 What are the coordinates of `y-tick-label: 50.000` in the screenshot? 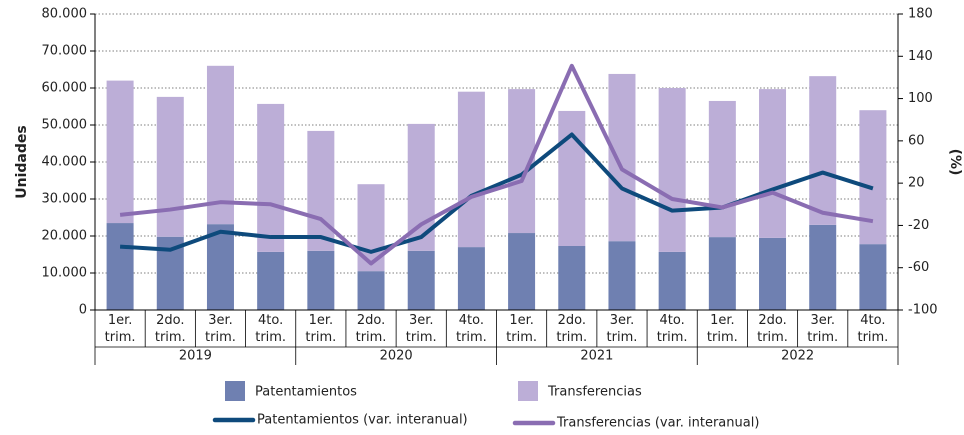 It's located at (65, 125).